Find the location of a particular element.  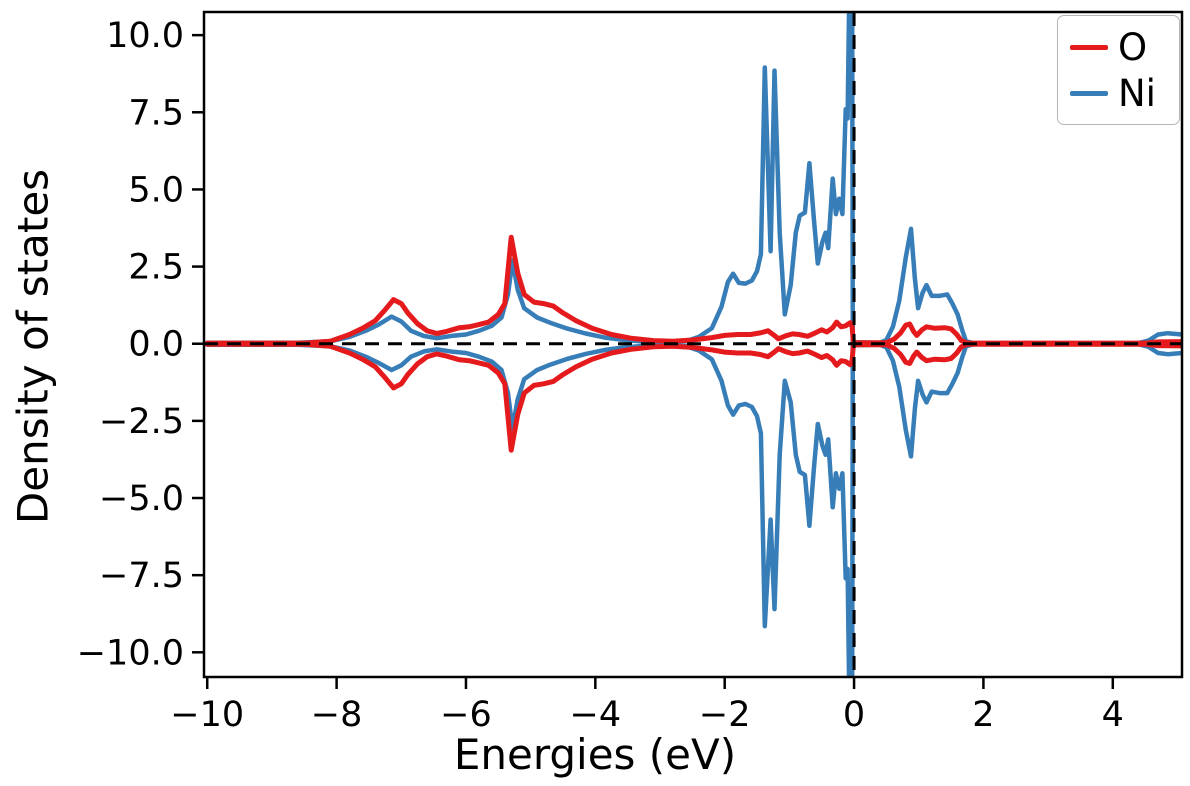

x-tick-label: −2 is located at coordinates (725, 715).